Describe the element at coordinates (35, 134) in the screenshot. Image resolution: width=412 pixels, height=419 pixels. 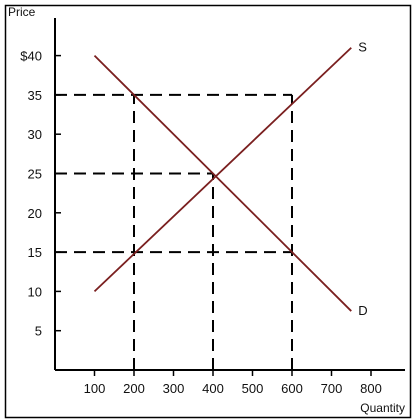
I see `y-tick-label-30: 30` at that location.